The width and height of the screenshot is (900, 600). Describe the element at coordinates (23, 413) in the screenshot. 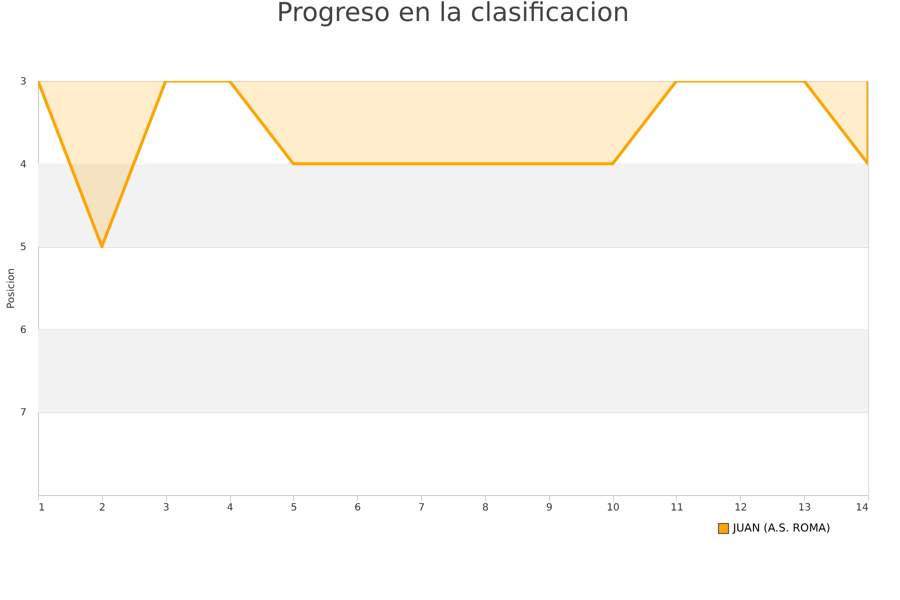

I see `y-tick-label: 7` at that location.